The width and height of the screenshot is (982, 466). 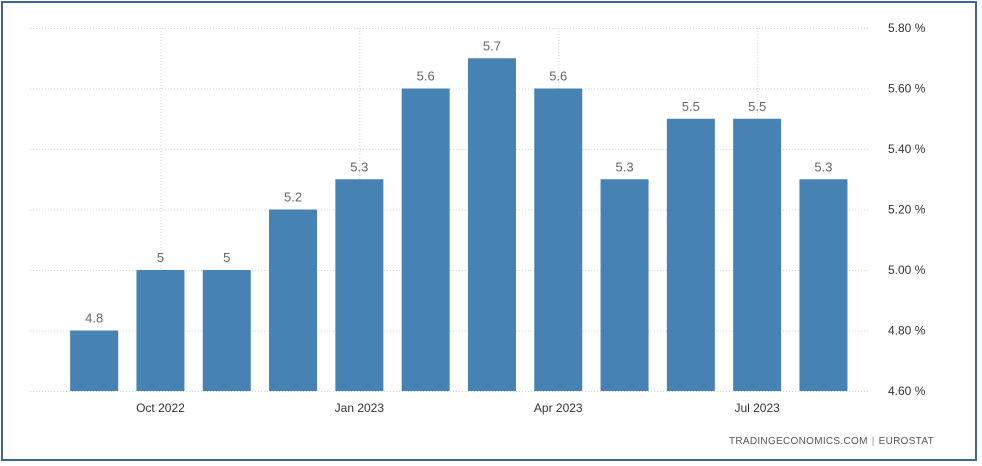 What do you see at coordinates (360, 408) in the screenshot?
I see `x-tick-label-2: Jan 2023` at bounding box center [360, 408].